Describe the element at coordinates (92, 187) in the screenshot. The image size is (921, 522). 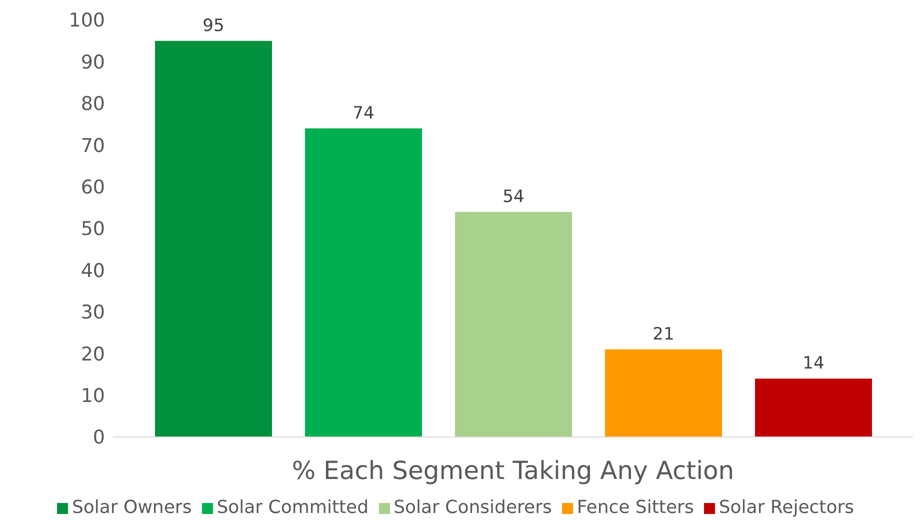
I see `y-tick-label: 60` at that location.